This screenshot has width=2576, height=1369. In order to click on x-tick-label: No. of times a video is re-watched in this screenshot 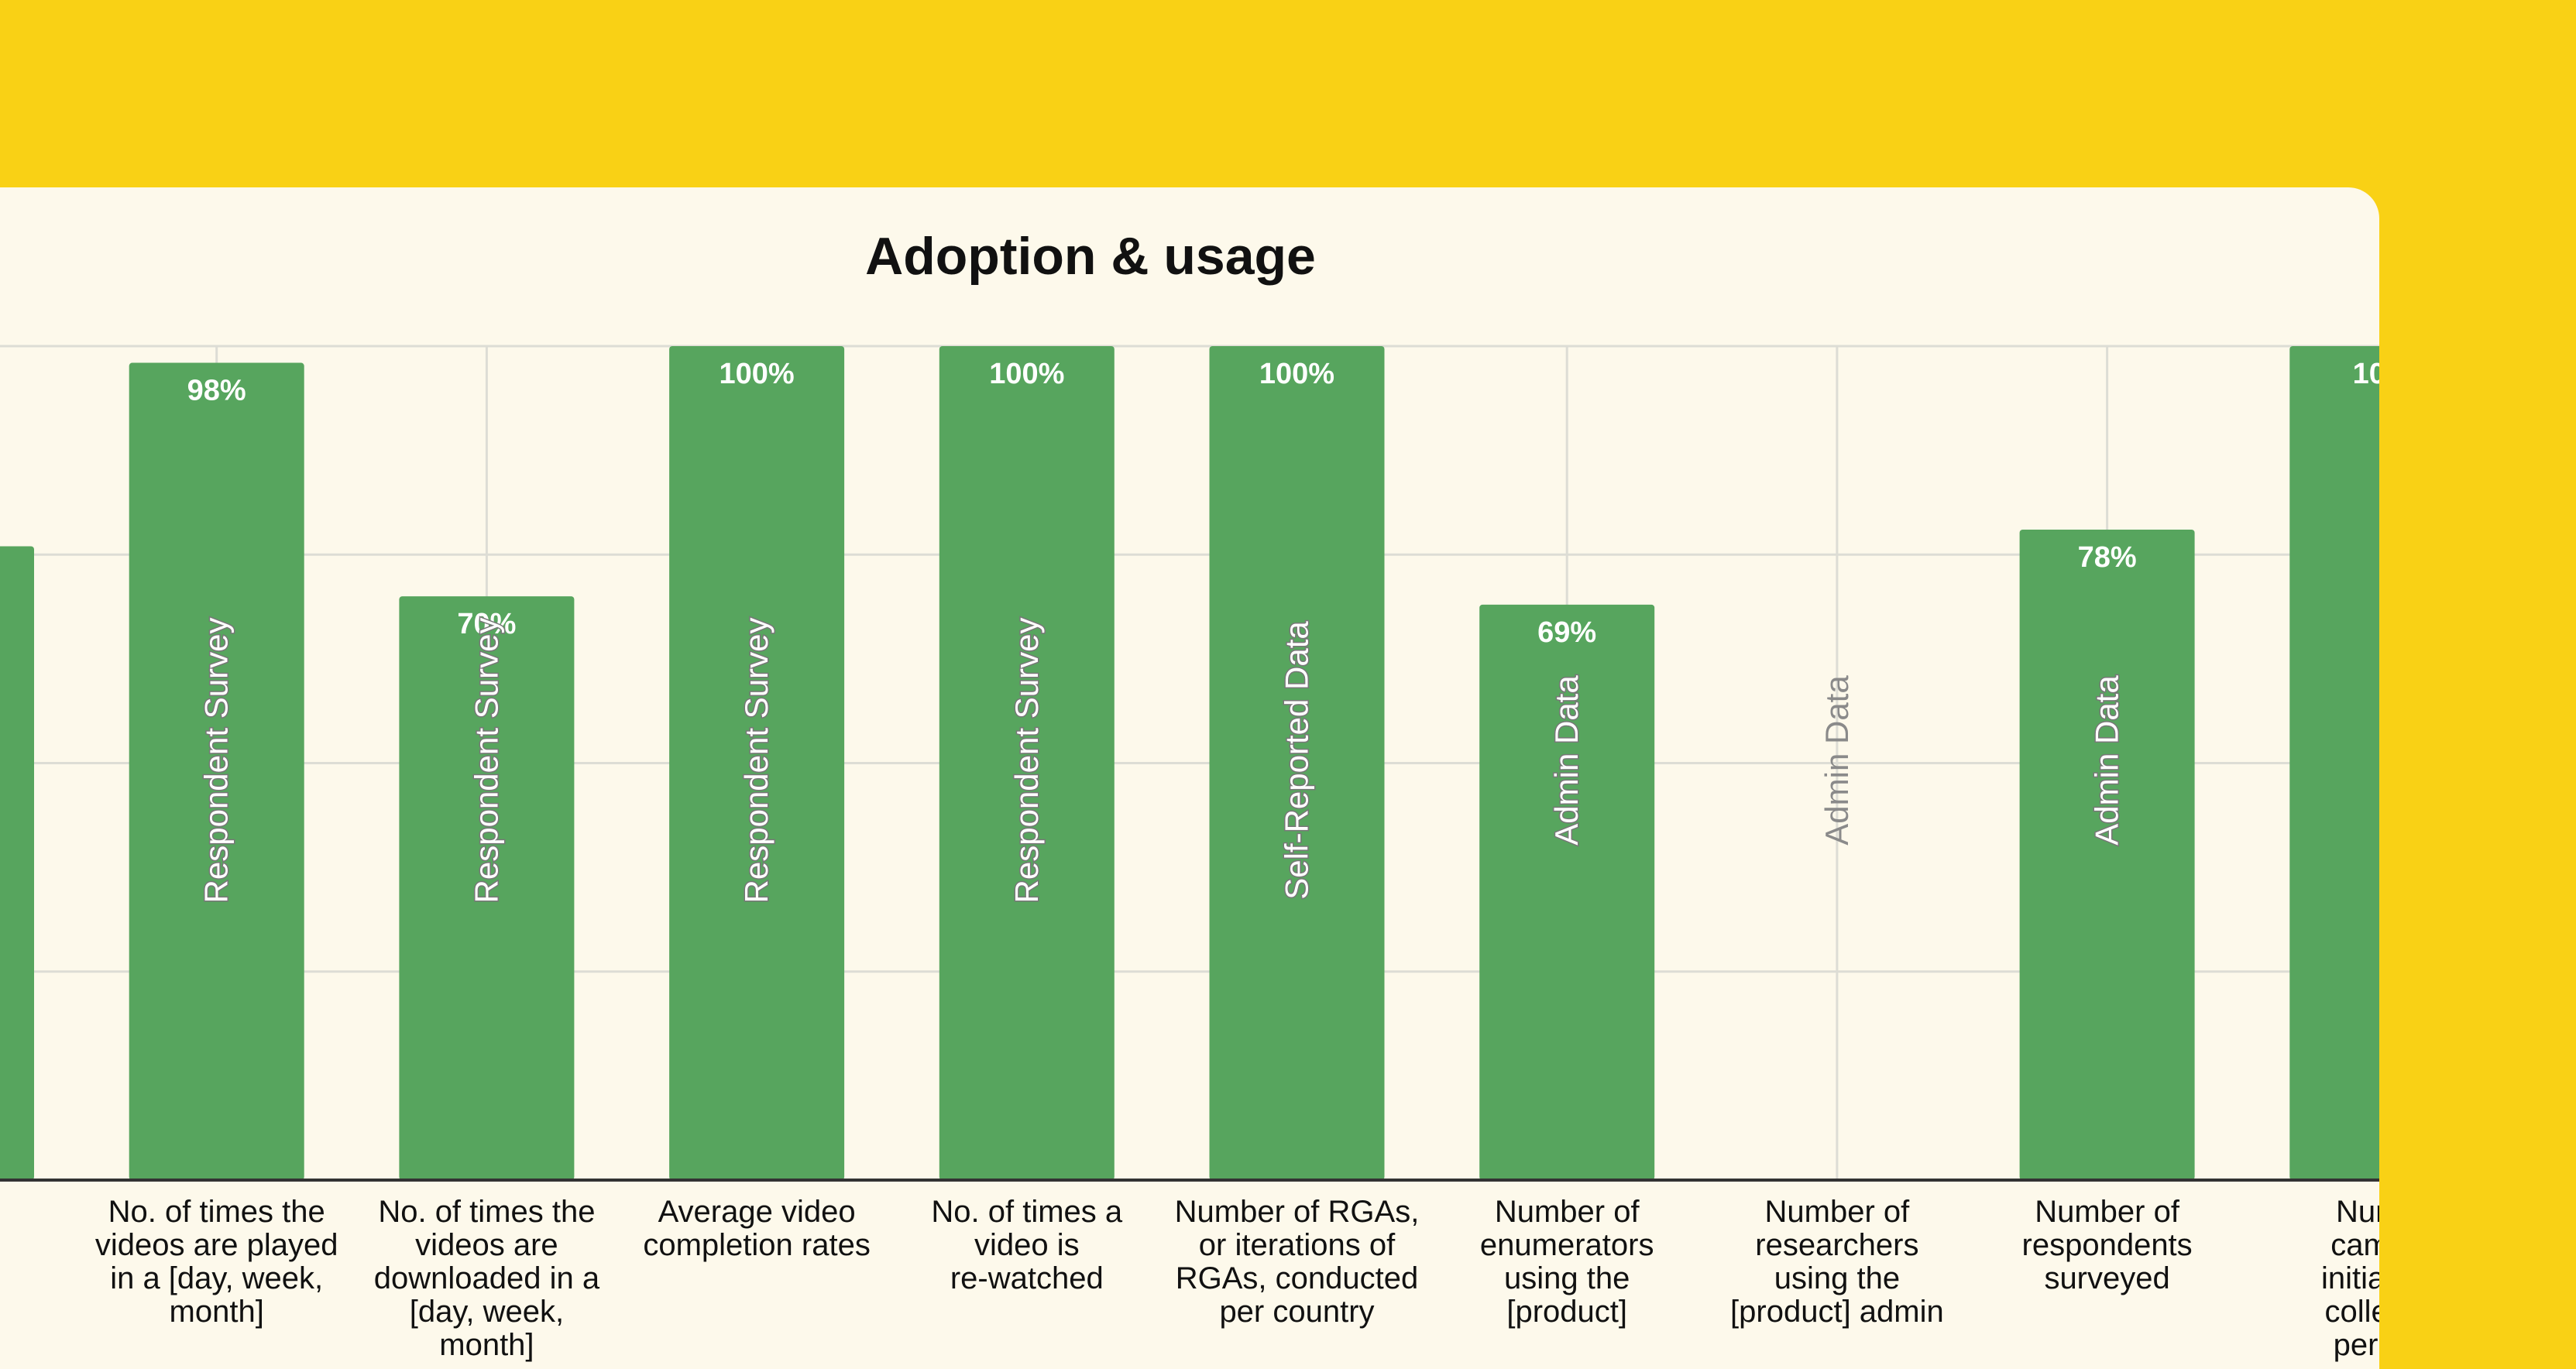, I will do `click(1027, 1245)`.